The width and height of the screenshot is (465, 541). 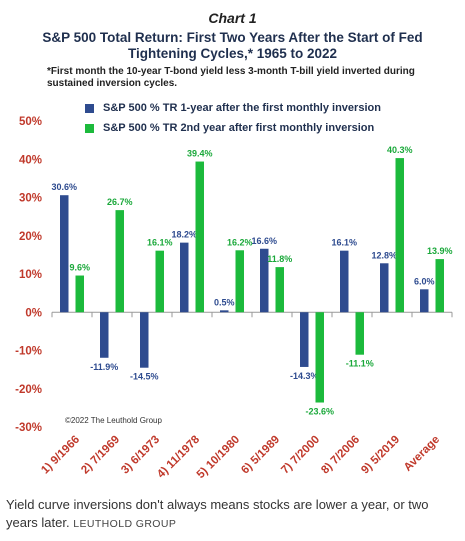 What do you see at coordinates (64, 187) in the screenshot?
I see `series-1-data-label: 30.6%` at bounding box center [64, 187].